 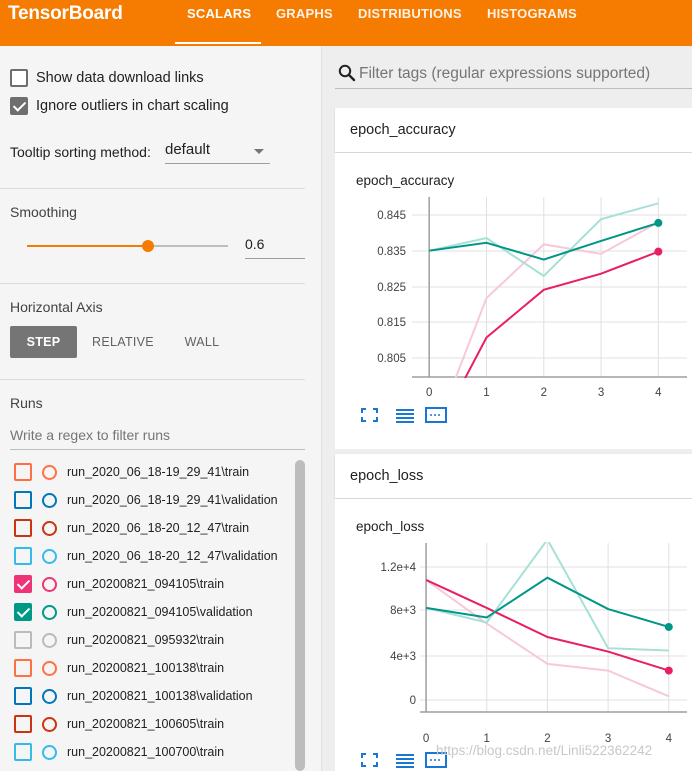 I want to click on show-download-label: Show data download links, so click(x=120, y=78).